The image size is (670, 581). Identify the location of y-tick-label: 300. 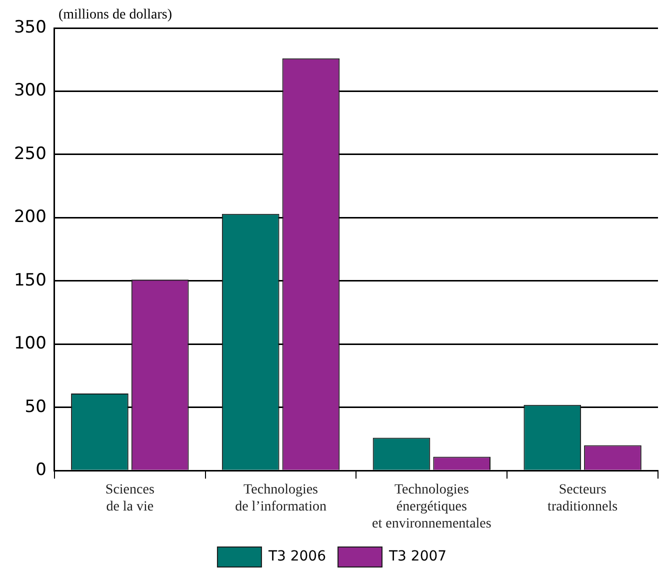
(30, 90).